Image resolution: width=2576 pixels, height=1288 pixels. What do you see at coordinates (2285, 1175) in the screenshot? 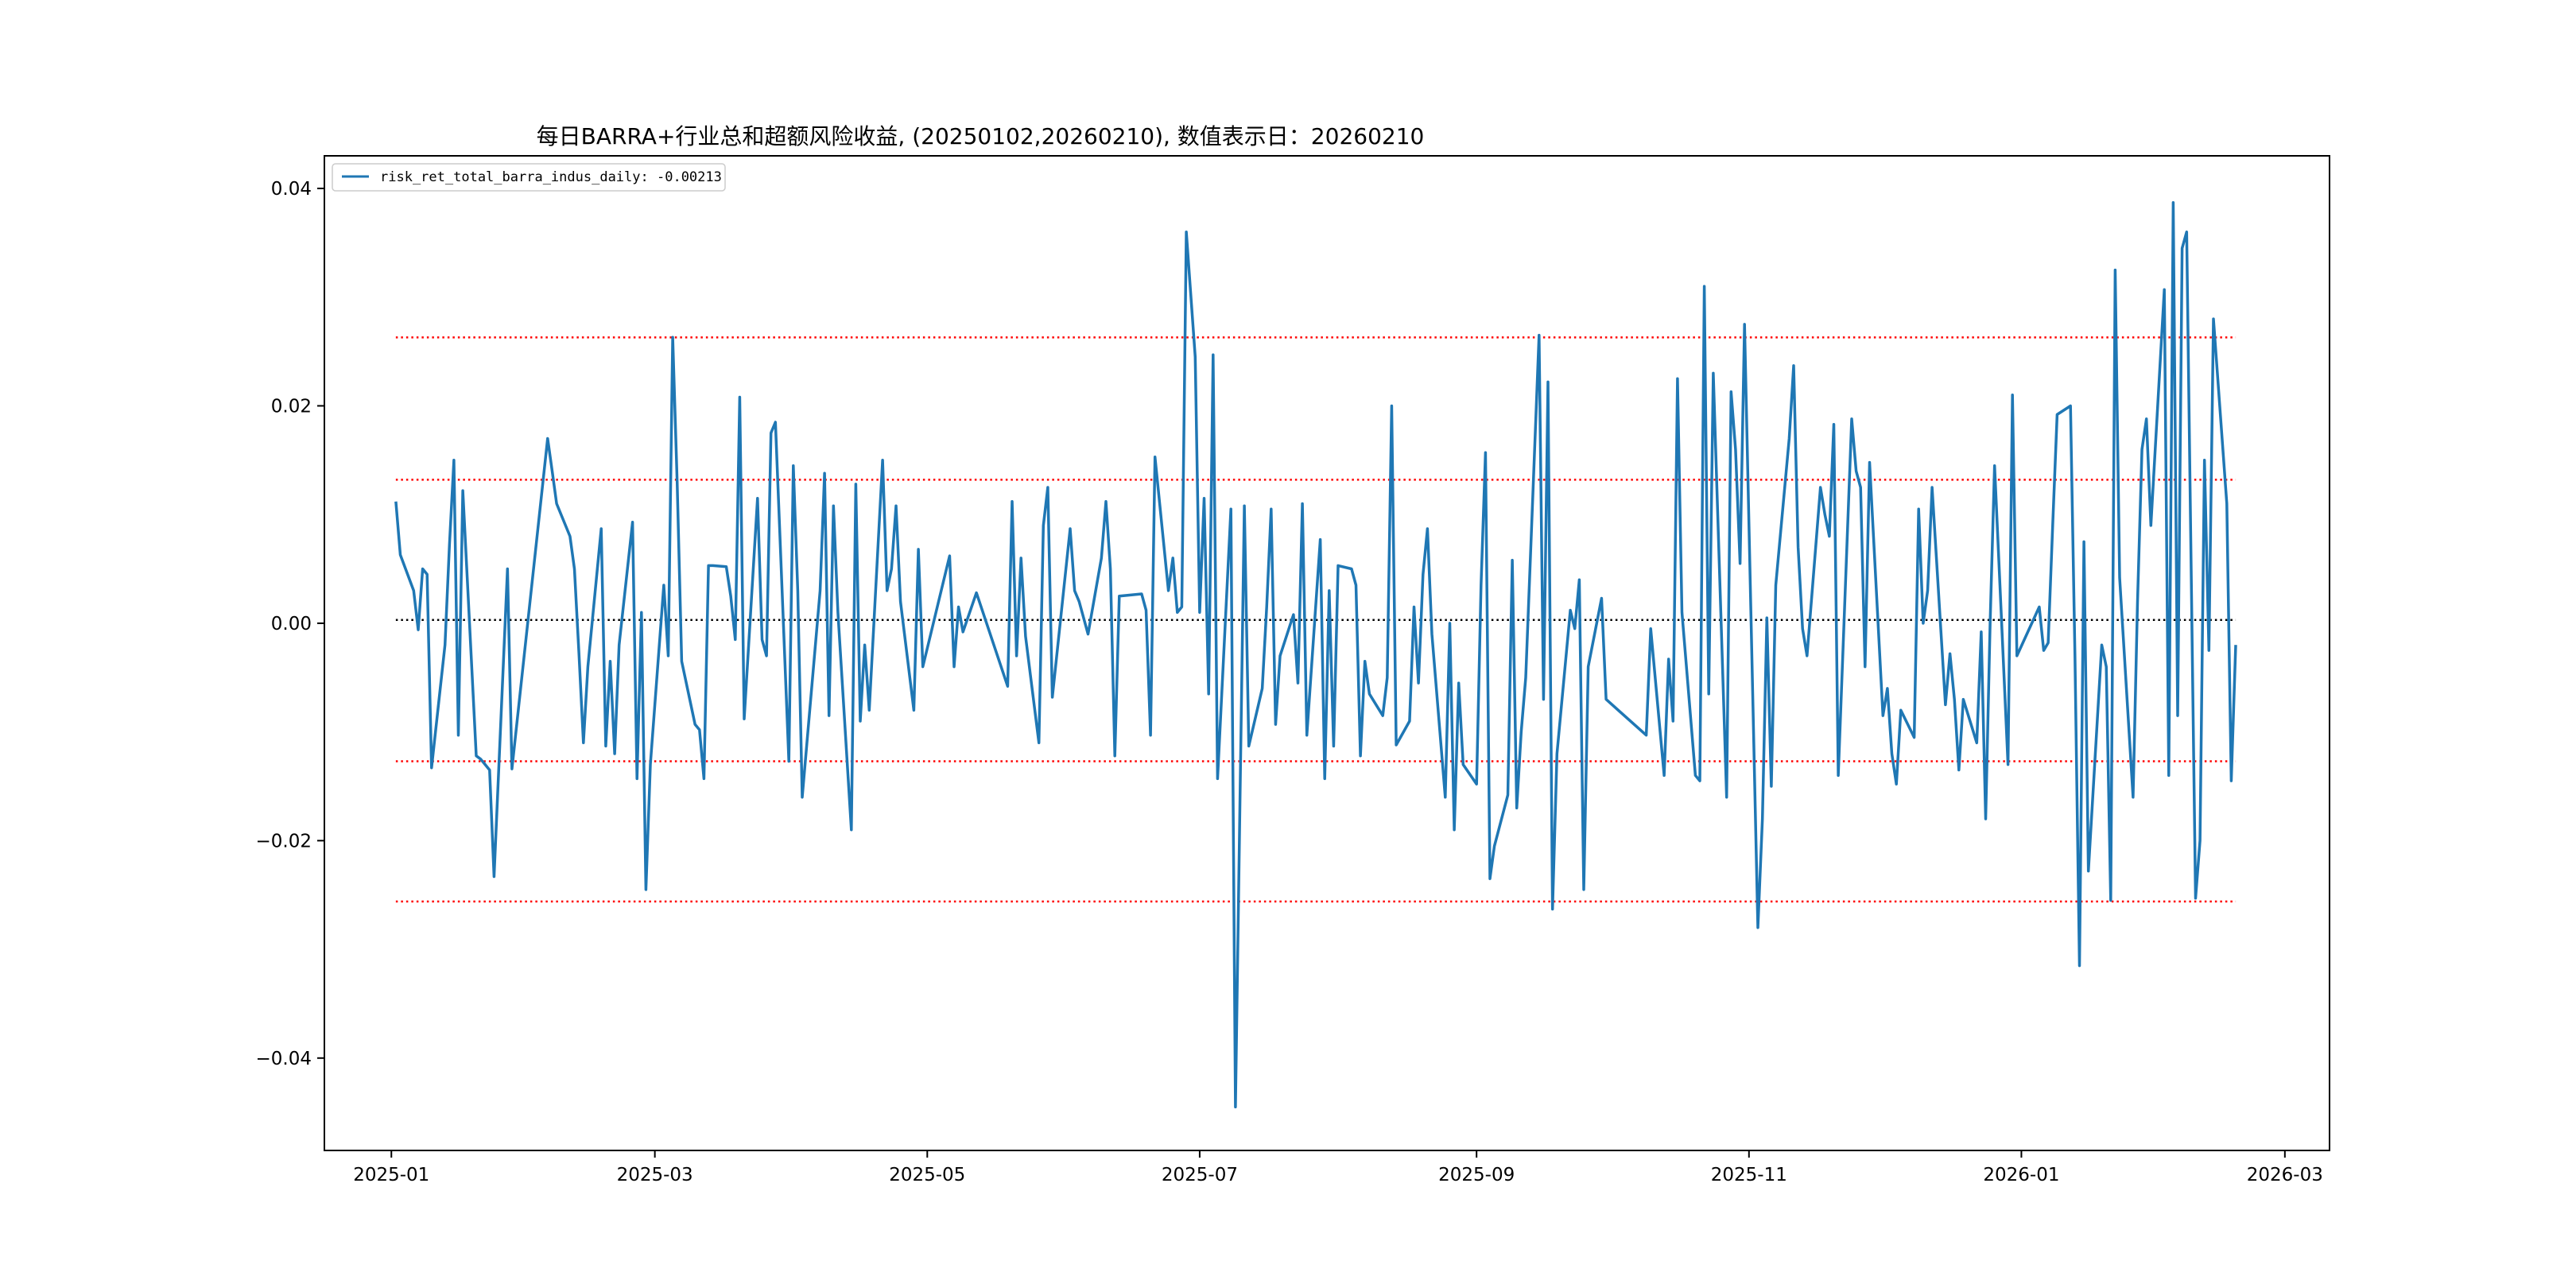
I see `x-tick-label: 2026-03` at bounding box center [2285, 1175].